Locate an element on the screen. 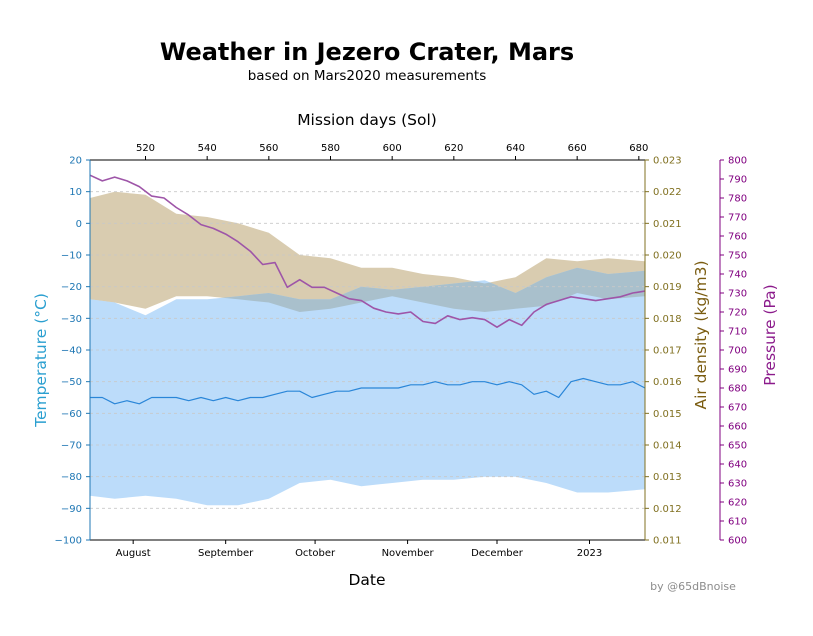  chart-subtitle: based on Mars2020 measurements is located at coordinates (367, 76).